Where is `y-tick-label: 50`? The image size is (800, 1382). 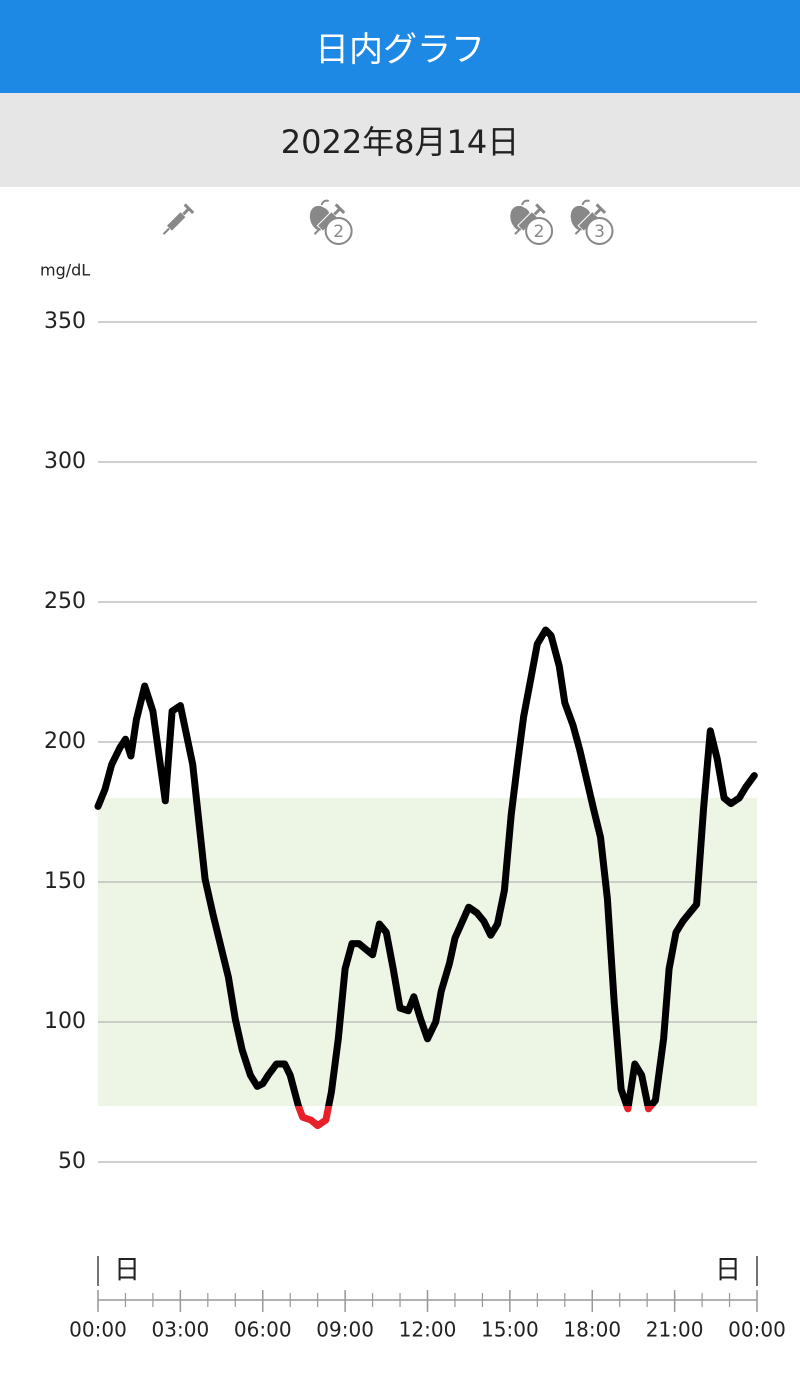
y-tick-label: 50 is located at coordinates (72, 1161).